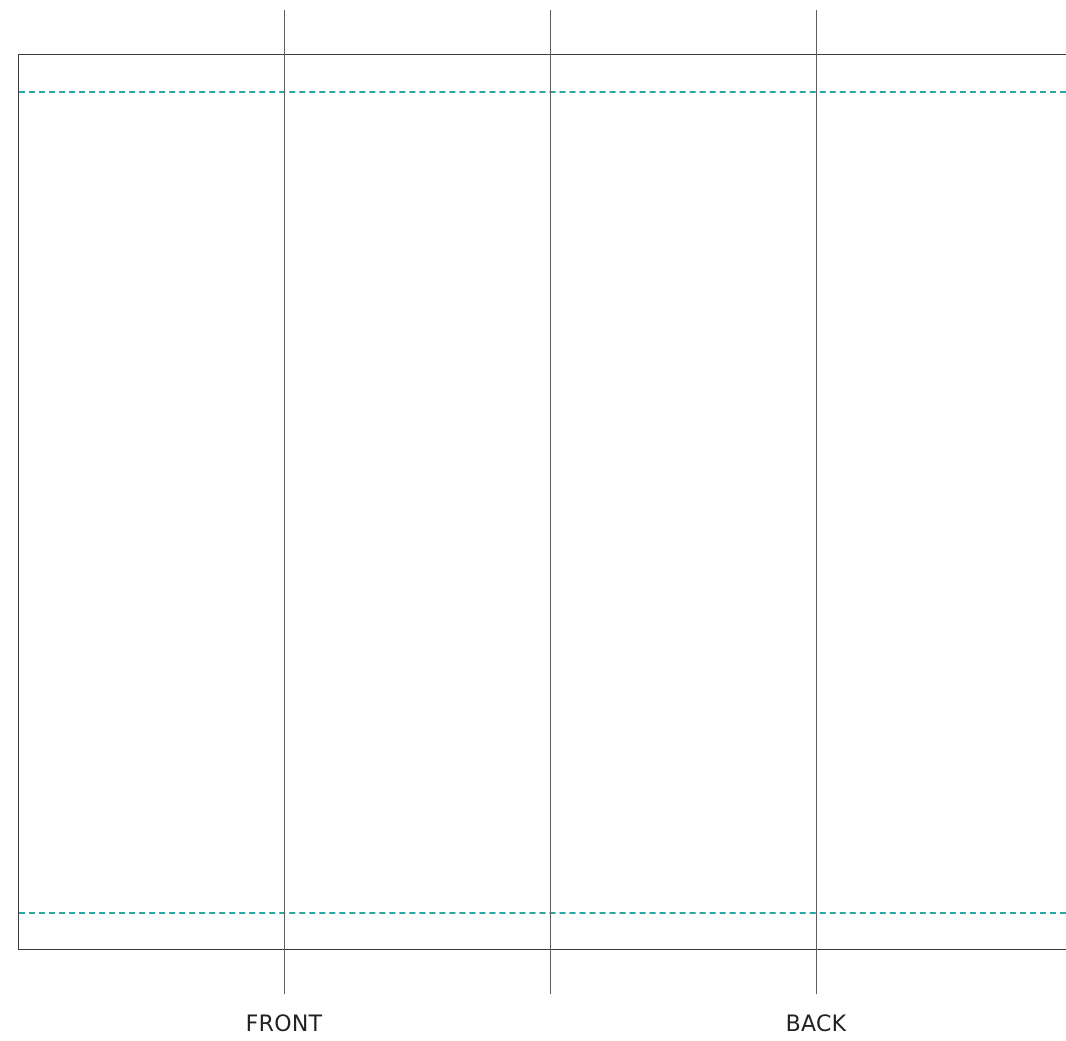 The image size is (1066, 1041). Describe the element at coordinates (284, 1024) in the screenshot. I see `front-label: FRONT` at that location.